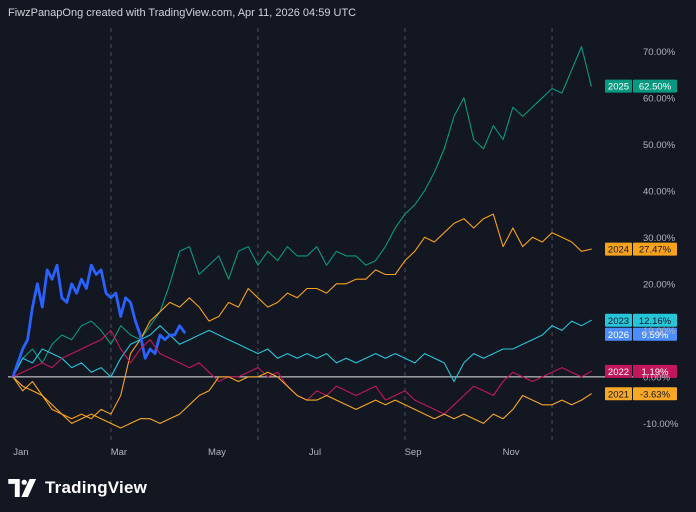  I want to click on x-tick-label: Mar, so click(119, 452).